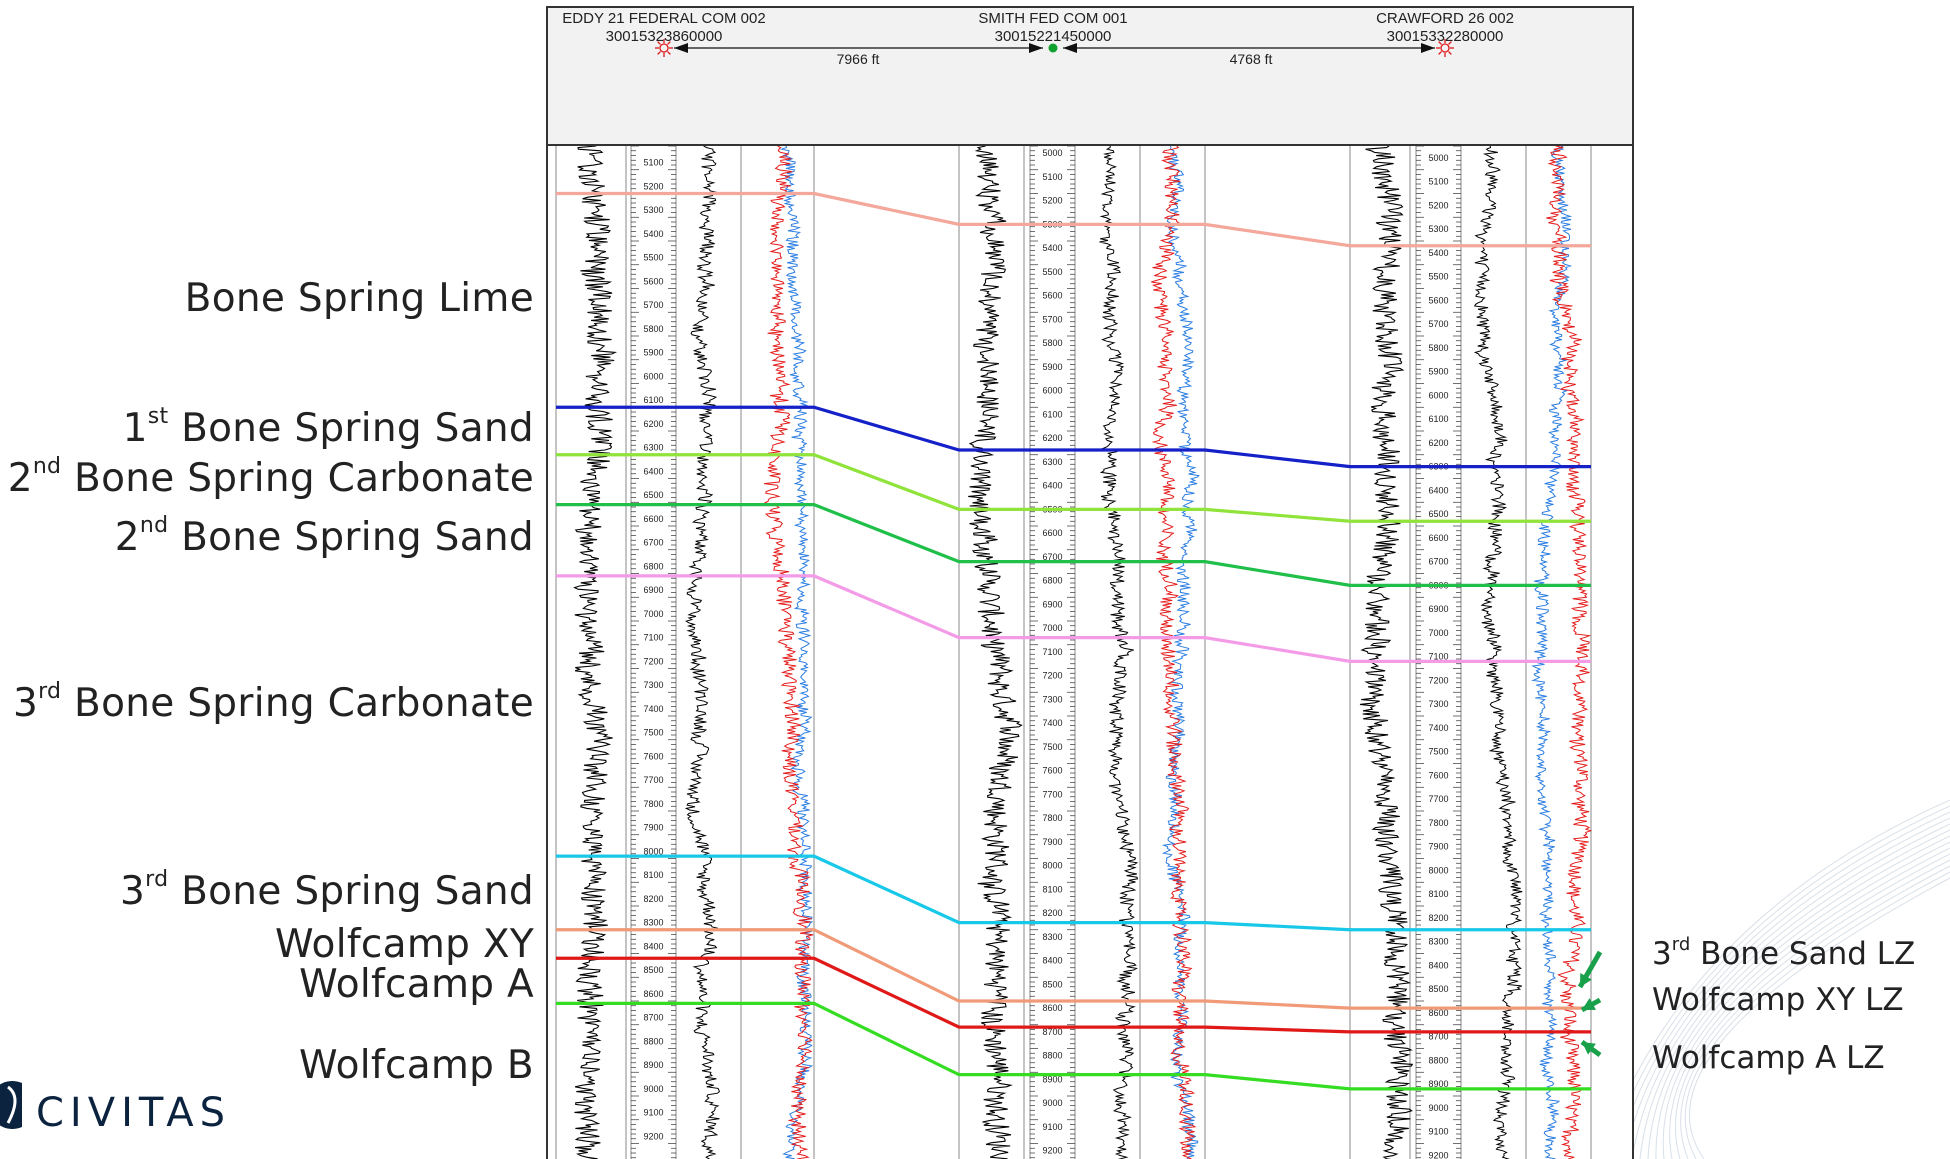 This screenshot has width=1950, height=1159. What do you see at coordinates (270, 477) in the screenshot?
I see `formation-label: 2nd Bone Spring Carbonate` at bounding box center [270, 477].